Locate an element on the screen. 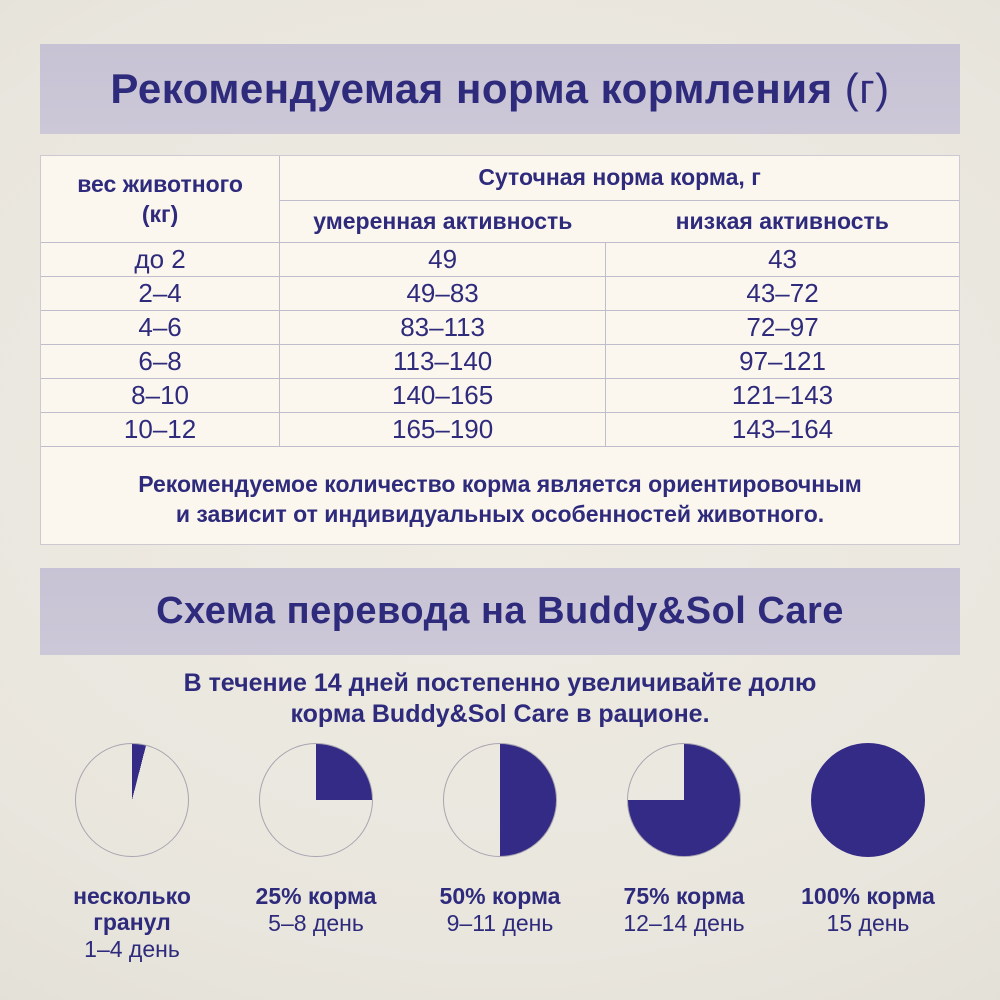 This screenshot has width=1000, height=1000. table-row: 6–8 113–140 97–121 is located at coordinates (500, 361).